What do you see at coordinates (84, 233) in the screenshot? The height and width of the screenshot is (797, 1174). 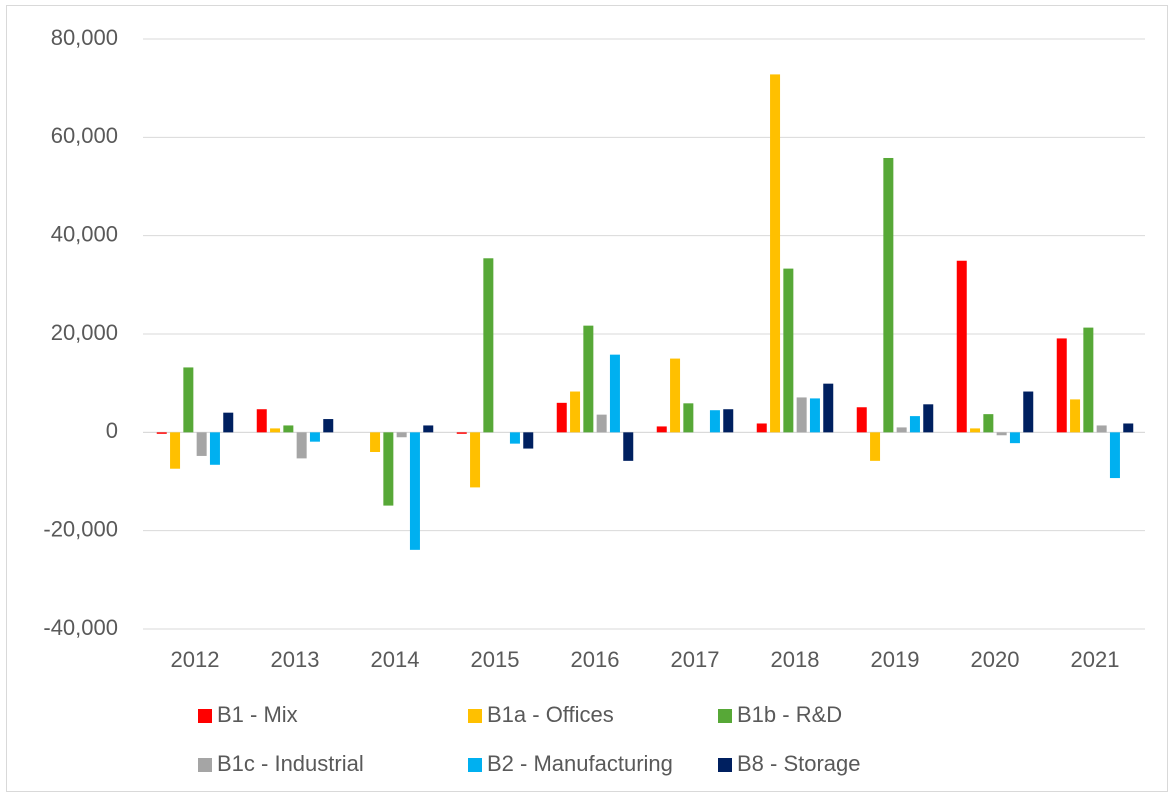 I see `y-tick-label: 40,000` at bounding box center [84, 233].